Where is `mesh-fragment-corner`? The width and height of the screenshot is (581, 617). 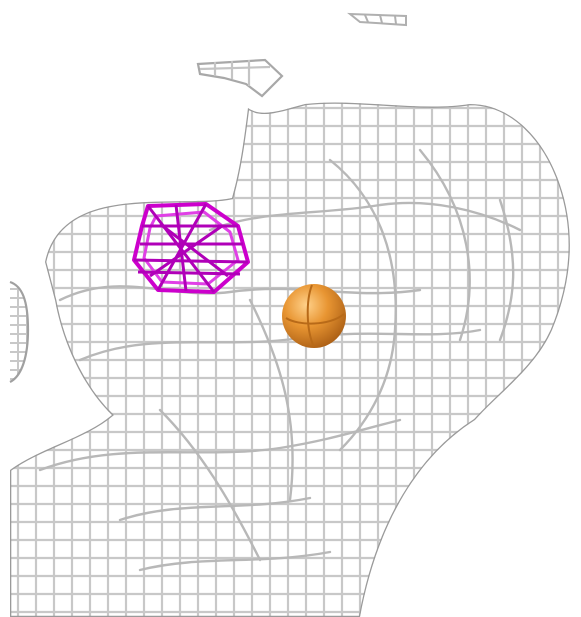
mesh-fragment-corner is located at coordinates (377, 19).